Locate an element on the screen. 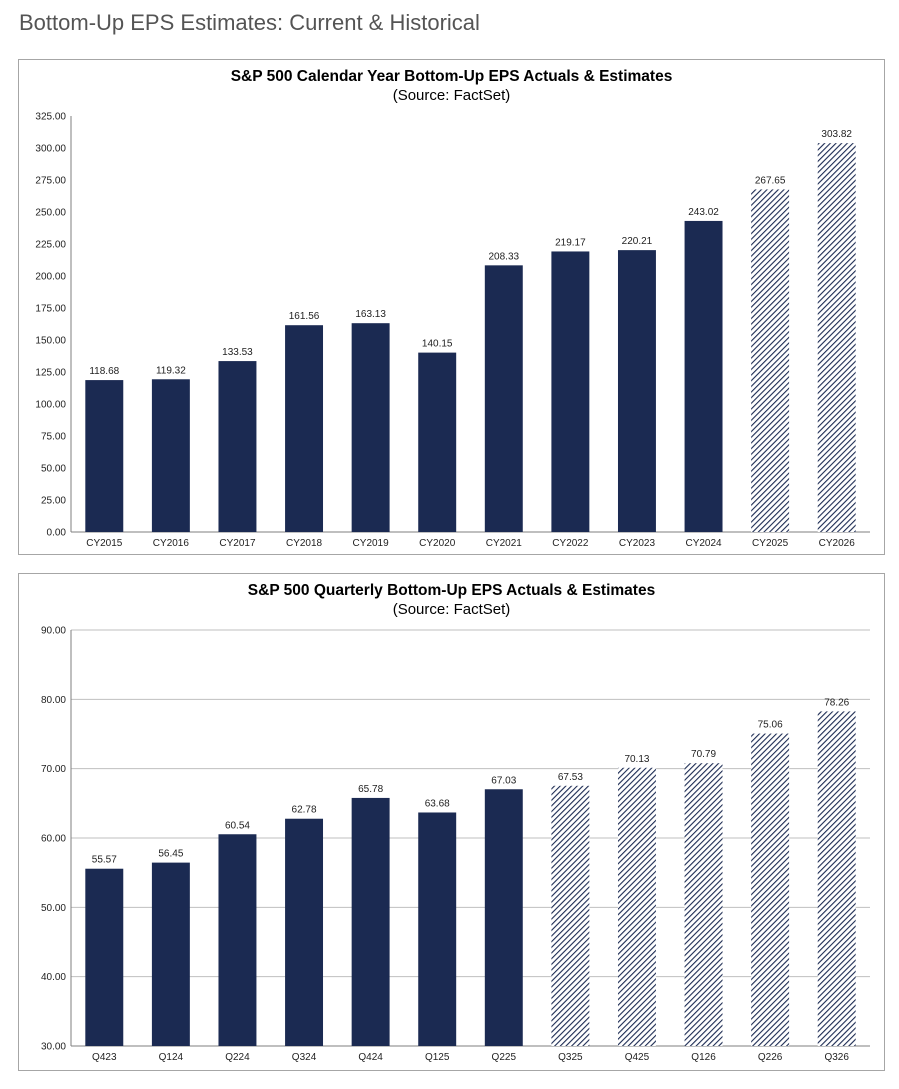  x-tick-label: Q124 is located at coordinates (171, 1057).